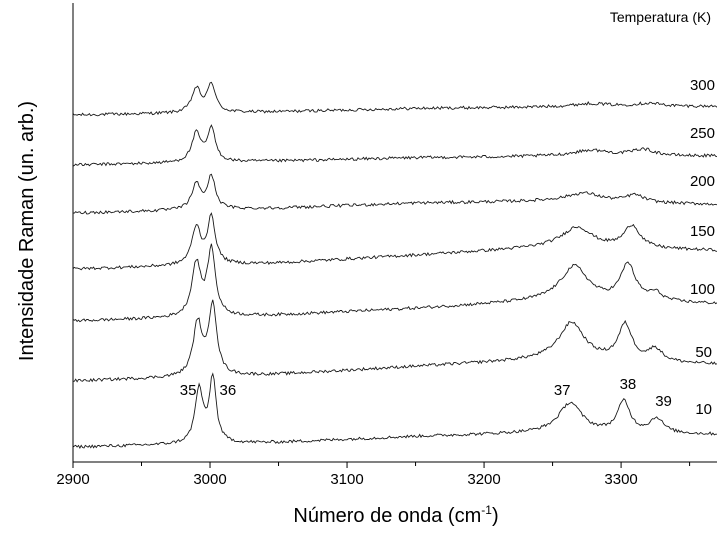 This screenshot has width=717, height=533. What do you see at coordinates (495, 516) in the screenshot?
I see `x-axis-title-close: )` at bounding box center [495, 516].